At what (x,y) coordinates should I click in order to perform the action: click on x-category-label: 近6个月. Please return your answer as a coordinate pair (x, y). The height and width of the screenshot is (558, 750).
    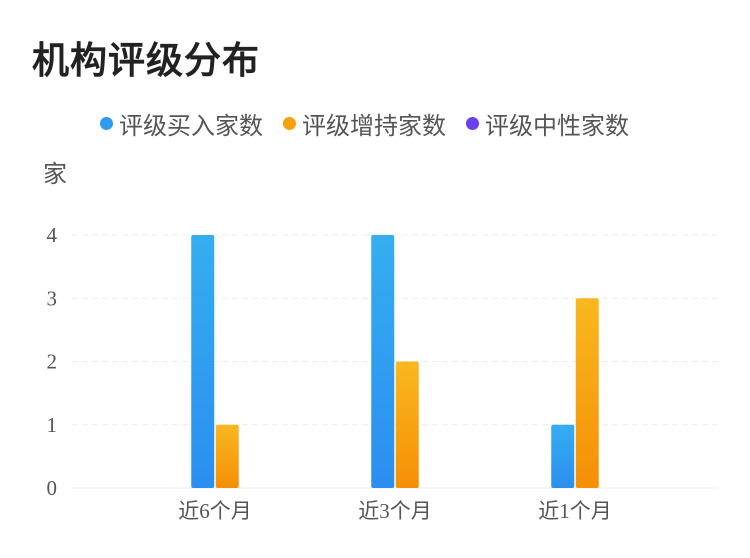
    Looking at the image, I should click on (215, 511).